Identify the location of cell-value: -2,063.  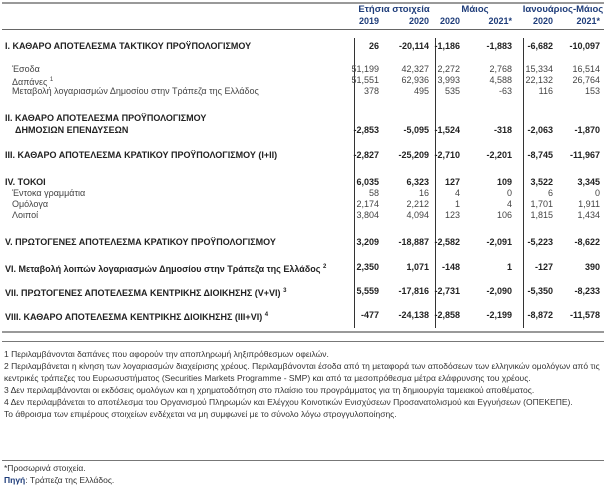
(540, 130).